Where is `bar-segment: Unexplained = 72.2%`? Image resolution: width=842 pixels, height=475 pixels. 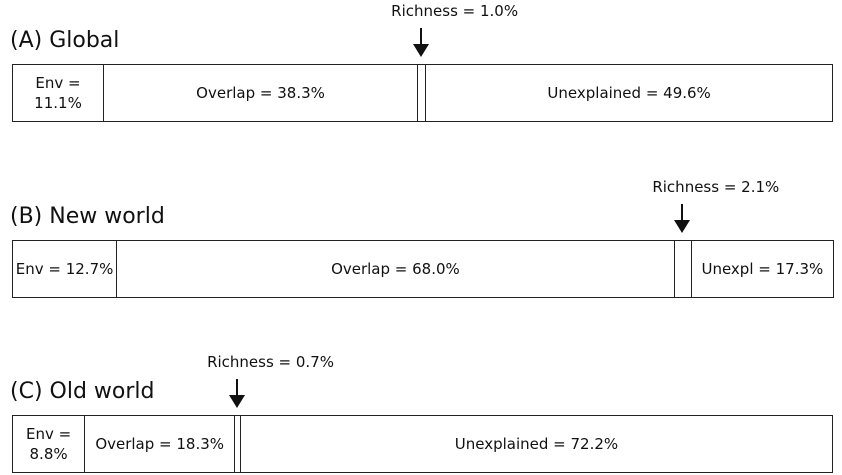
bar-segment: Unexplained = 72.2% is located at coordinates (536, 444).